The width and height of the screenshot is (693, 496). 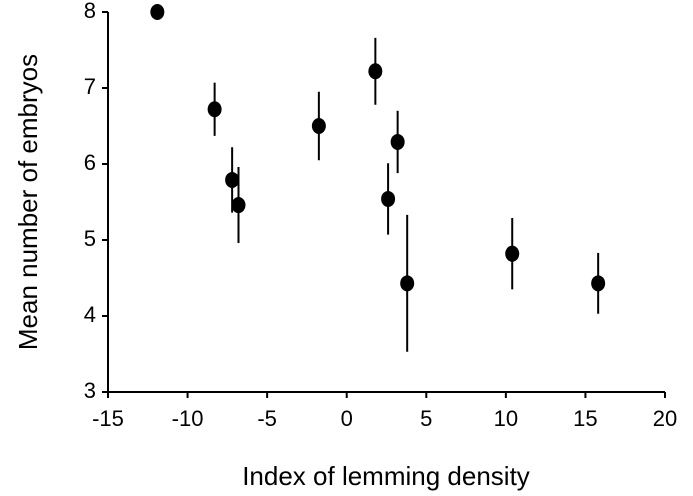 What do you see at coordinates (90, 238) in the screenshot?
I see `y-tick-label: 5` at bounding box center [90, 238].